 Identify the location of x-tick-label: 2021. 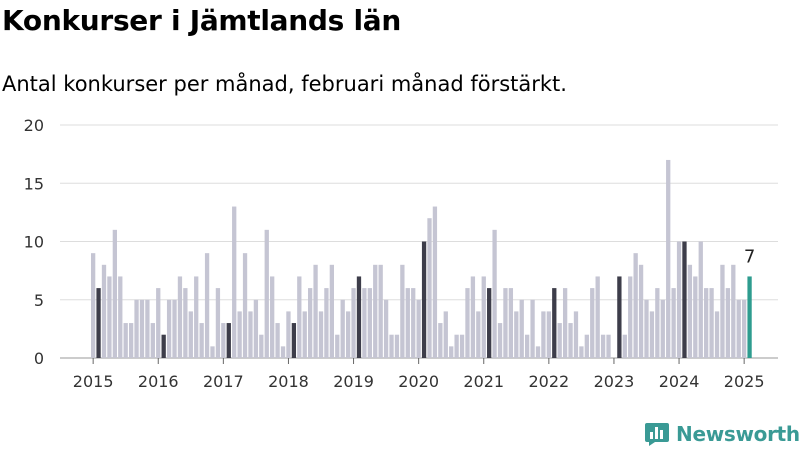
(483, 381).